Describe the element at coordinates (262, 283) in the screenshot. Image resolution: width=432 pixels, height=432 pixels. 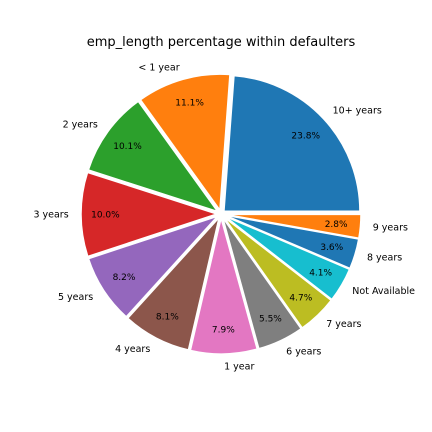
I see `pie-slice-6-years` at that location.